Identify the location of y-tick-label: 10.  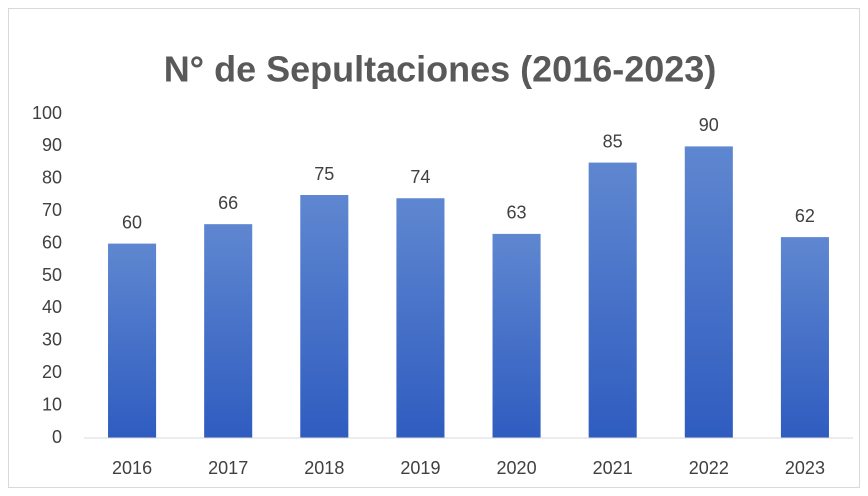
(52, 404).